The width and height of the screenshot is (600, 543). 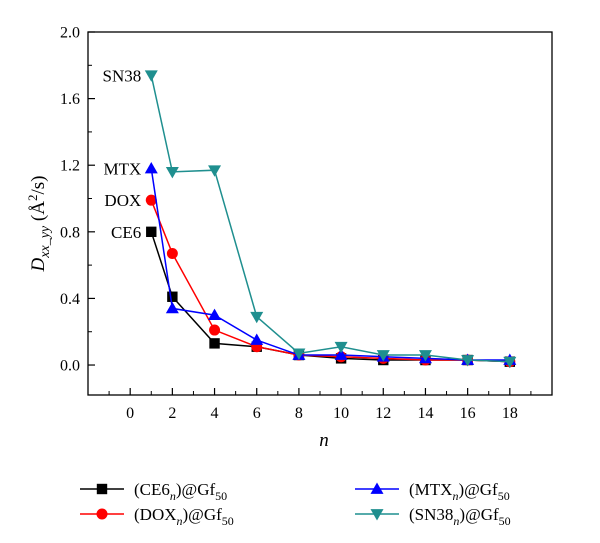 I want to click on x-axis-label: n, so click(x=324, y=440).